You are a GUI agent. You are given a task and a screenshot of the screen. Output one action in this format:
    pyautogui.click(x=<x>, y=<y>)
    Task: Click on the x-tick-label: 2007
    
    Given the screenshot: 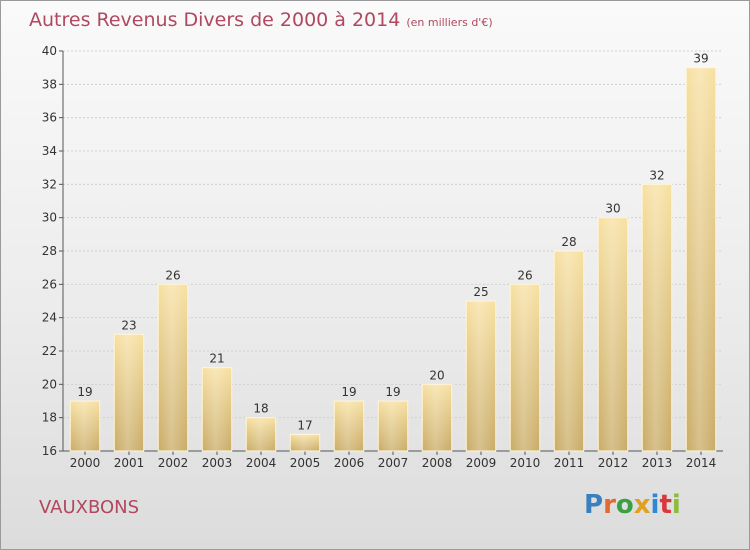 What is the action you would take?
    pyautogui.click(x=393, y=463)
    